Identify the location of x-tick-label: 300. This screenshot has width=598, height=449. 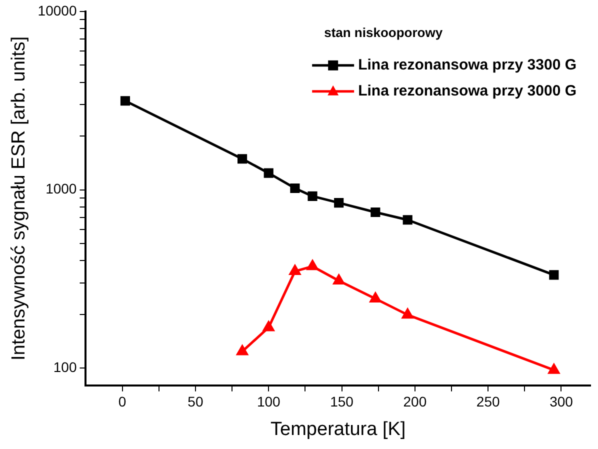
(562, 402).